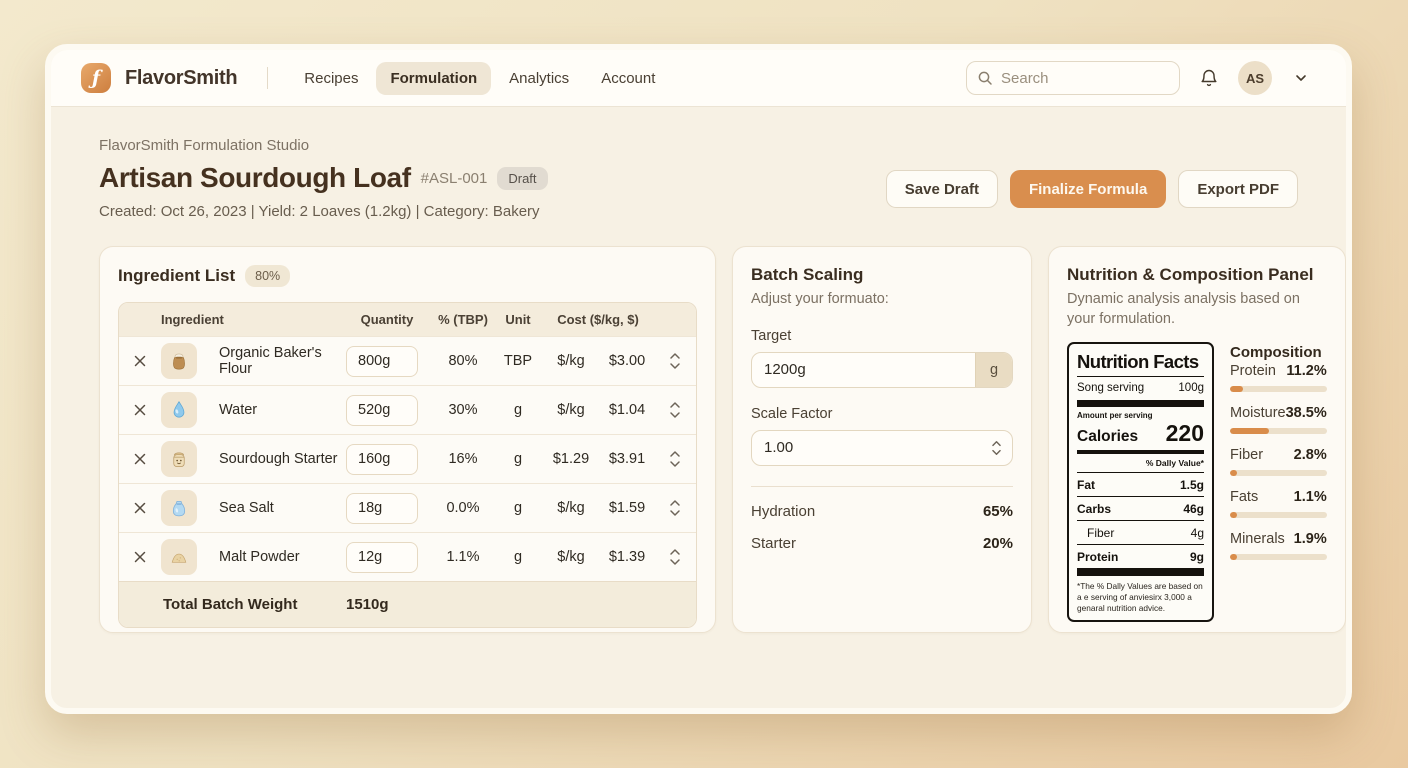 Image resolution: width=1408 pixels, height=768 pixels. What do you see at coordinates (463, 410) in the screenshot?
I see `percent-value: 30%` at bounding box center [463, 410].